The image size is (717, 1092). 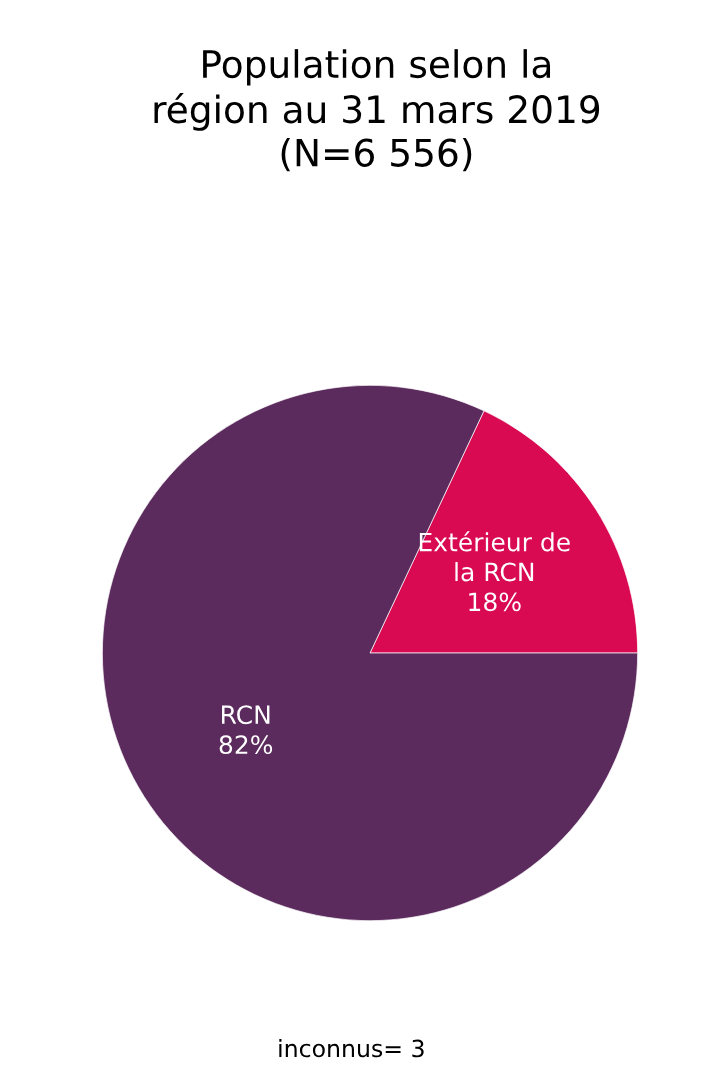 What do you see at coordinates (377, 110) in the screenshot?
I see `chart-title: Population selon la région au 31 mars 2019 (N=6 556)` at bounding box center [377, 110].